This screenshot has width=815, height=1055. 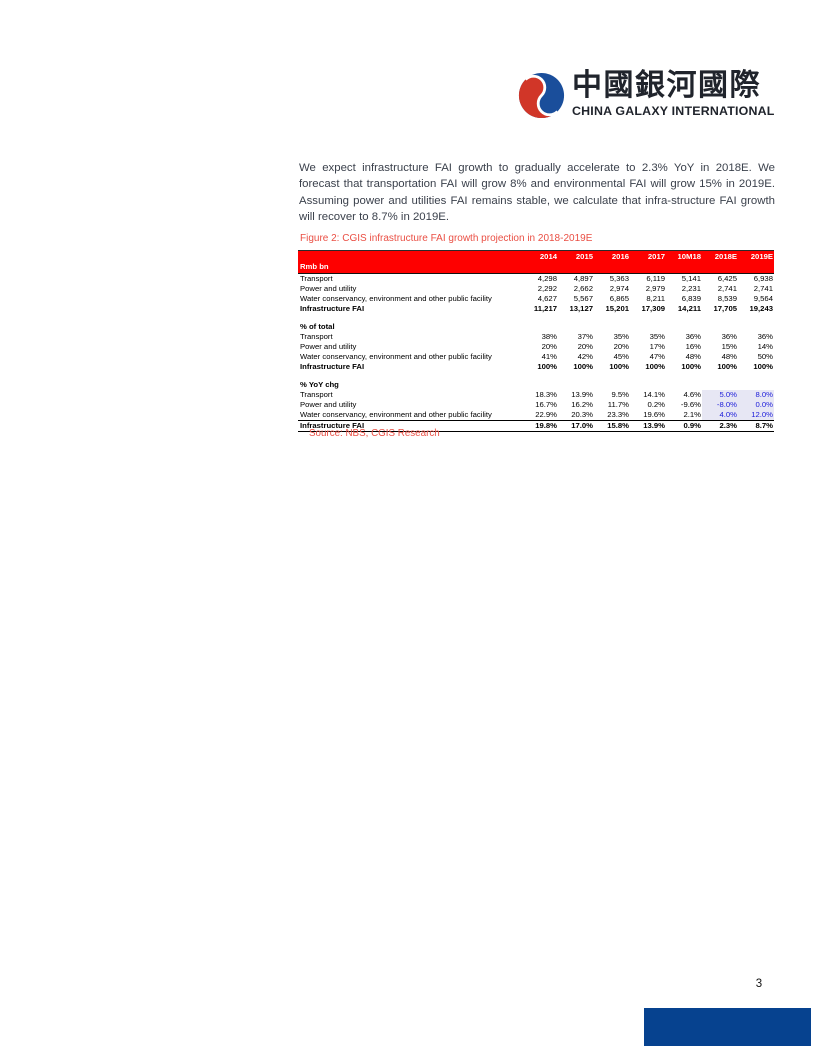 I want to click on table-cell: -9.6%, so click(x=690, y=404).